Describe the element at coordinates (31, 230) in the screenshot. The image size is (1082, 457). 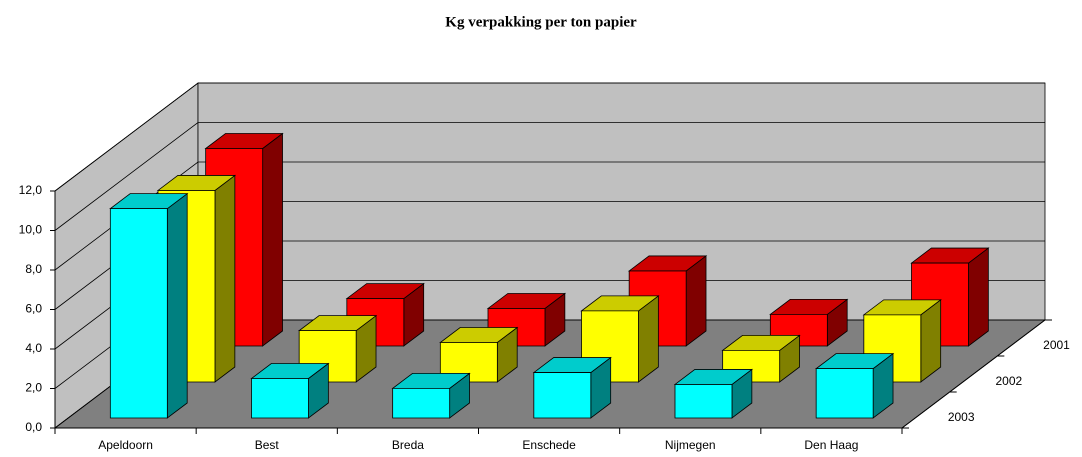
I see `y-tick-label: 10,0` at that location.